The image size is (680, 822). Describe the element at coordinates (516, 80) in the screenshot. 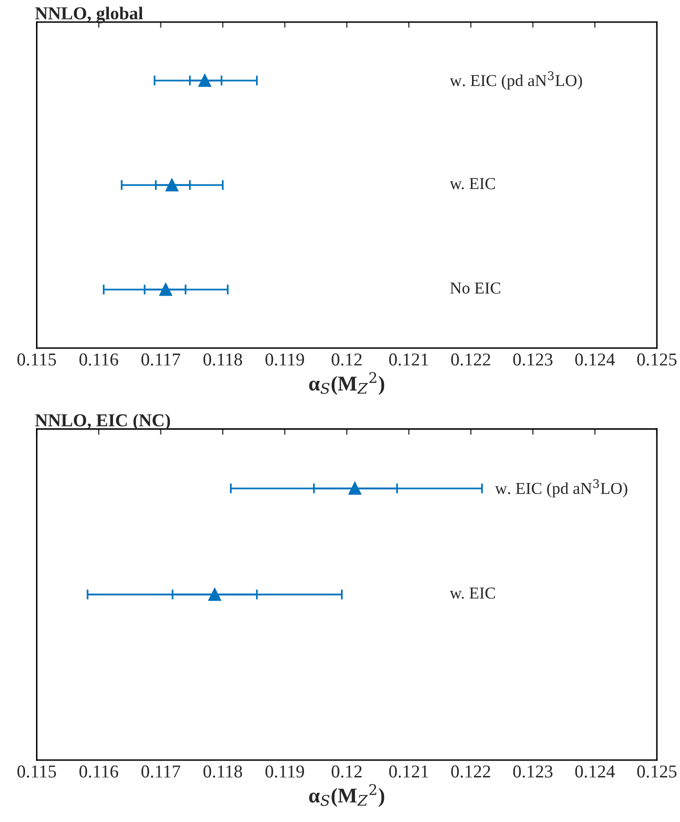

I see `category-label: w. EIC (pd aN$^{3}$LO)` at that location.